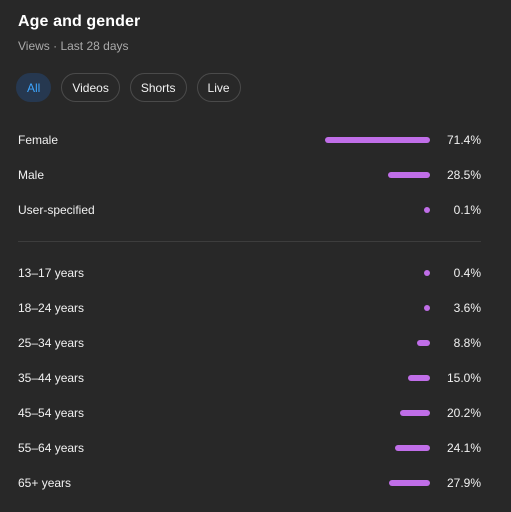  What do you see at coordinates (249, 241) in the screenshot?
I see `section-divider` at bounding box center [249, 241].